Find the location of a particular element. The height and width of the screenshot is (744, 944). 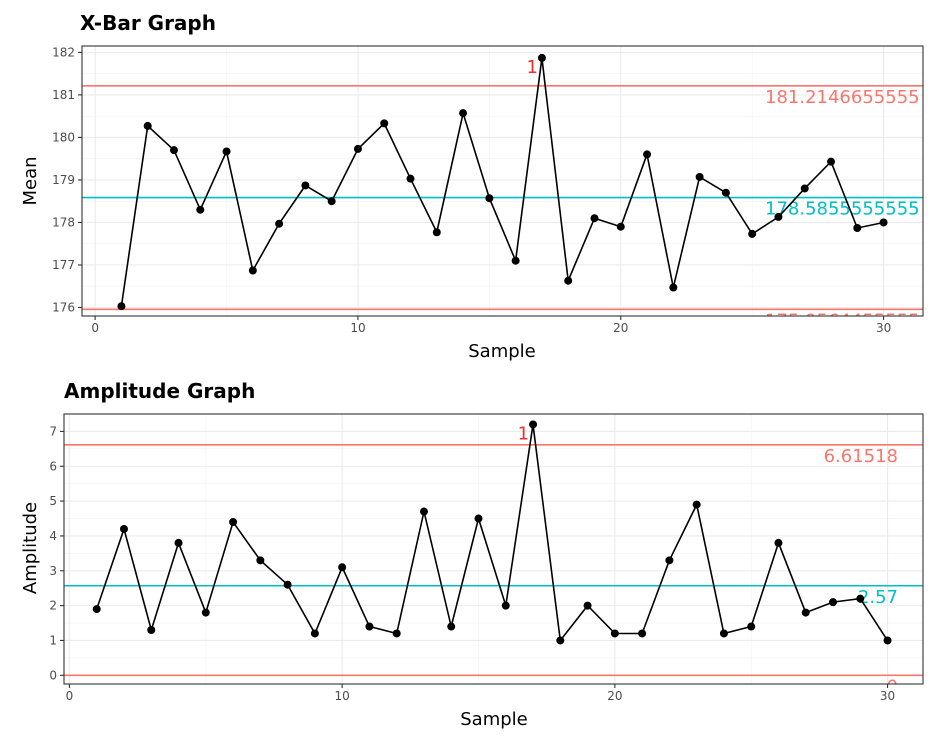

xbar-lower-limit-label: 175.9564455555 is located at coordinates (842, 320).